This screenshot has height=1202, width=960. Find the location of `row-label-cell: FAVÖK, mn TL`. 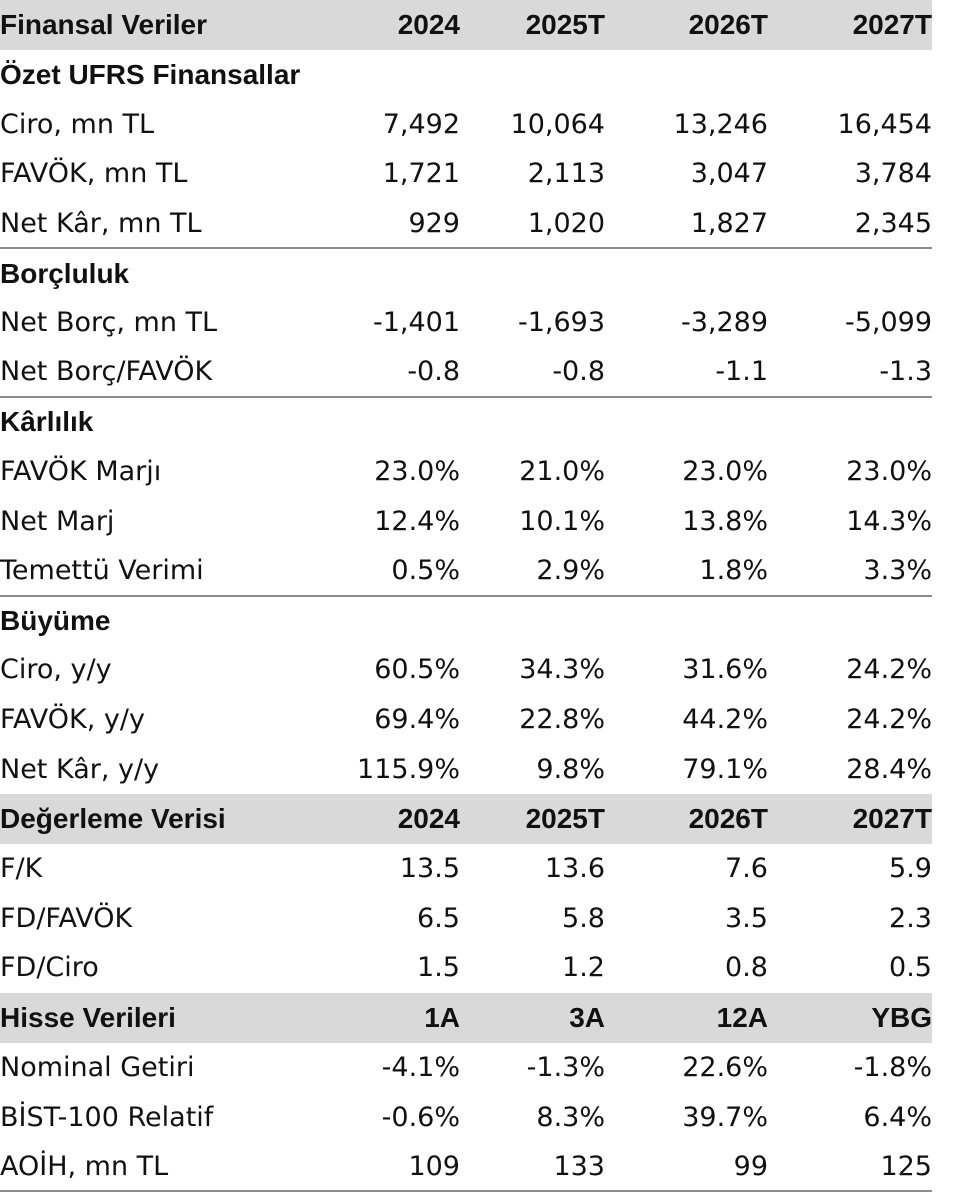

row-label-cell: FAVÖK, mn TL is located at coordinates (94, 174).